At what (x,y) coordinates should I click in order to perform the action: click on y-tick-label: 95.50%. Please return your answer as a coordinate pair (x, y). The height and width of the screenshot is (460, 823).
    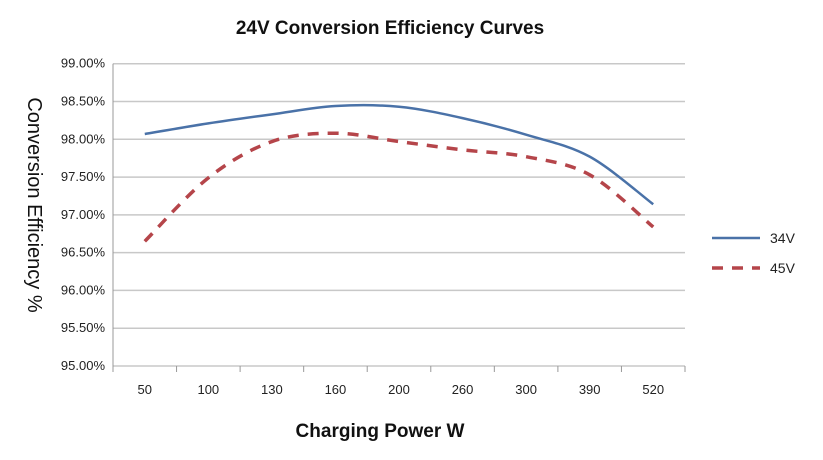
    Looking at the image, I should click on (83, 327).